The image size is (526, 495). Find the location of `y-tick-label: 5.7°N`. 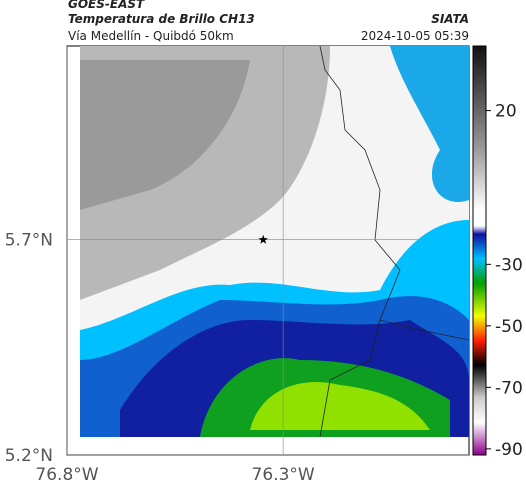

y-tick-label: 5.7°N is located at coordinates (29, 241).